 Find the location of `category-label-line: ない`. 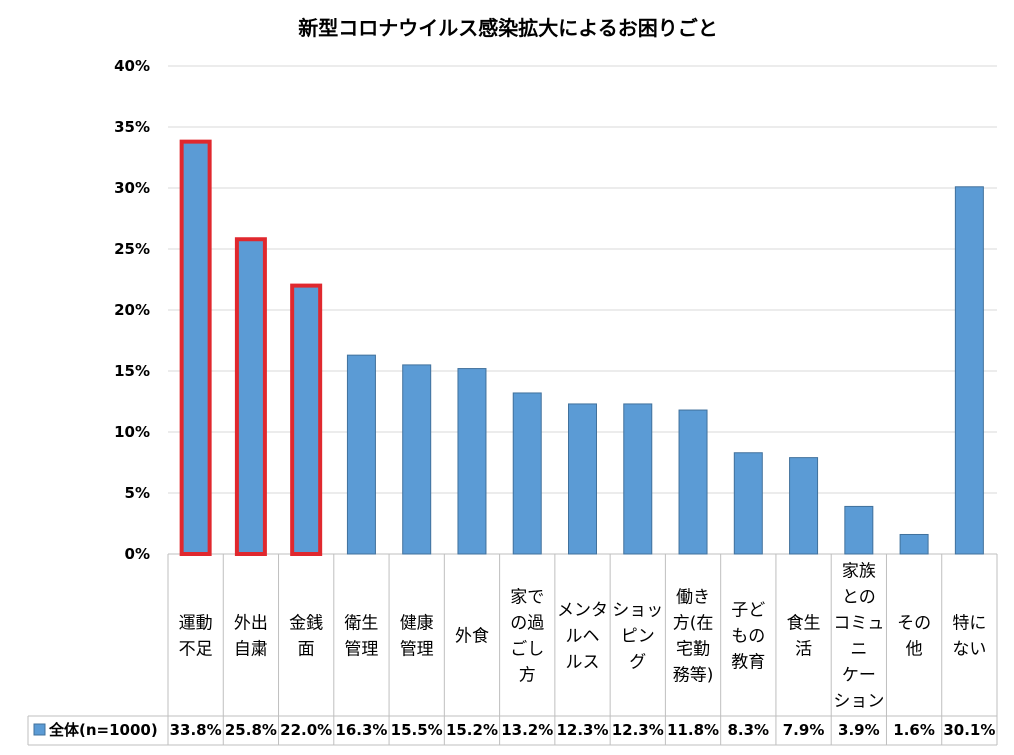

category-label-line: ない is located at coordinates (969, 650).